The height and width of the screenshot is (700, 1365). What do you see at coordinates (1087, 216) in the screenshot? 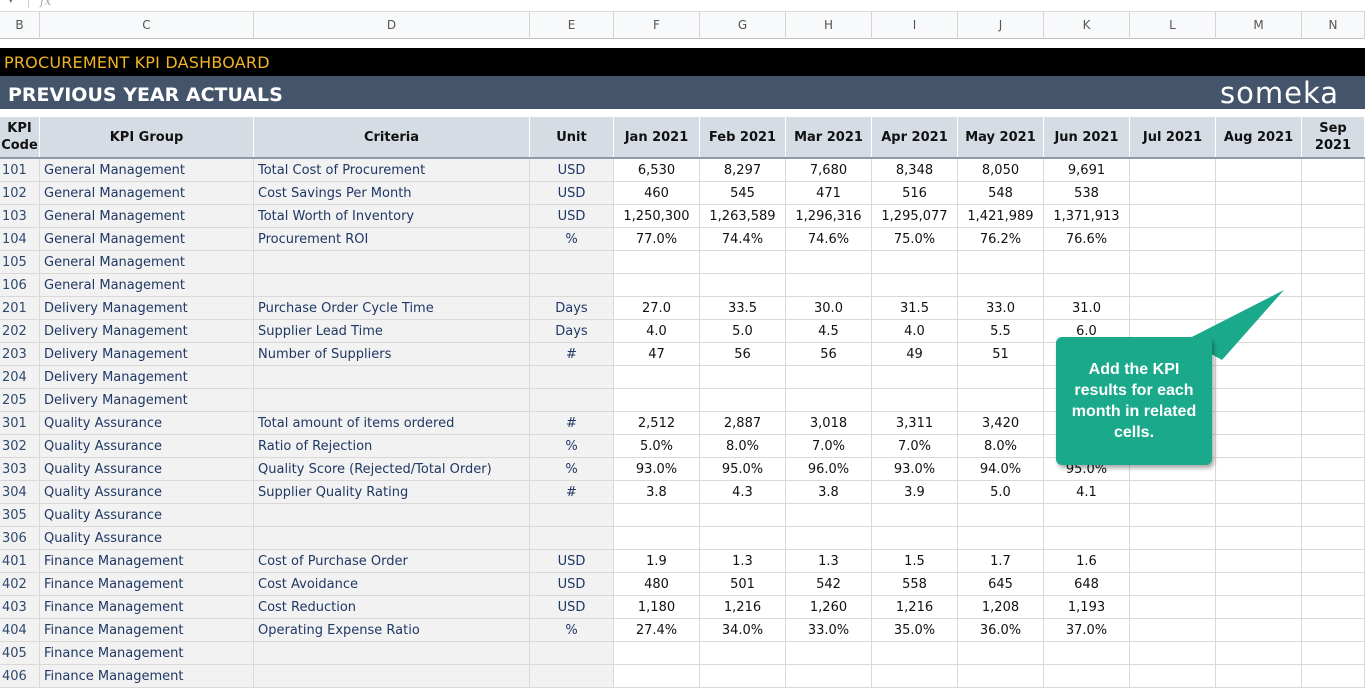
I see `month-value-cell: 1,371,913` at bounding box center [1087, 216].